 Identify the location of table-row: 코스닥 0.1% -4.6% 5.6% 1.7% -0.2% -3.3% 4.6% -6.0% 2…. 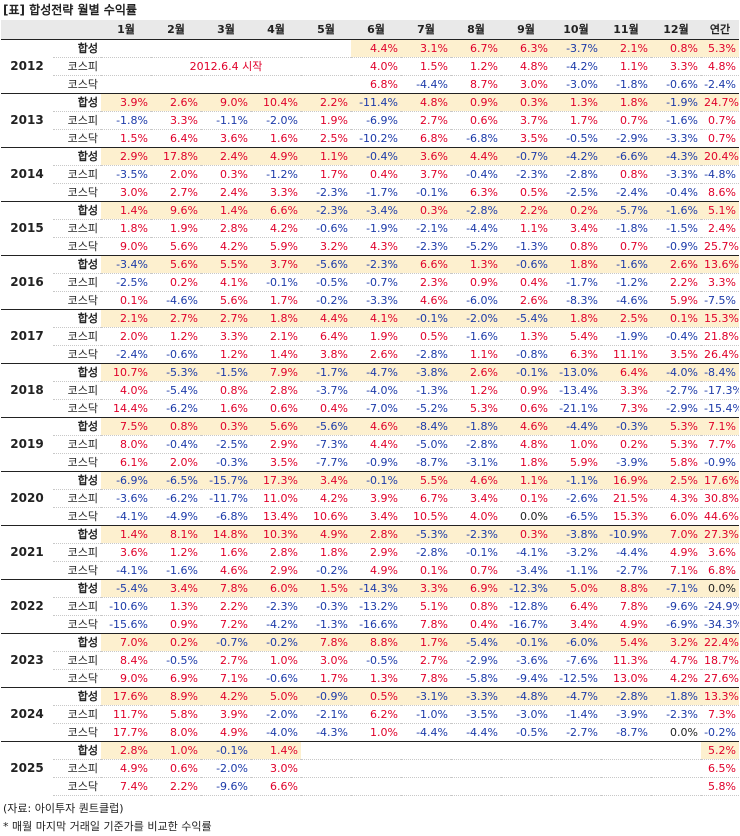
(370, 300).